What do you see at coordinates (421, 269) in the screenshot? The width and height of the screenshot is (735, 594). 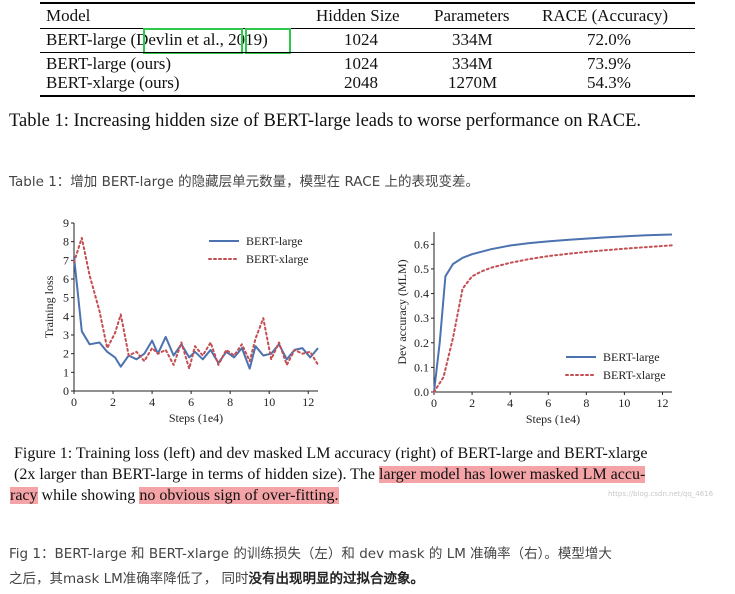 I see `y-tick-label: 0.5` at bounding box center [421, 269].